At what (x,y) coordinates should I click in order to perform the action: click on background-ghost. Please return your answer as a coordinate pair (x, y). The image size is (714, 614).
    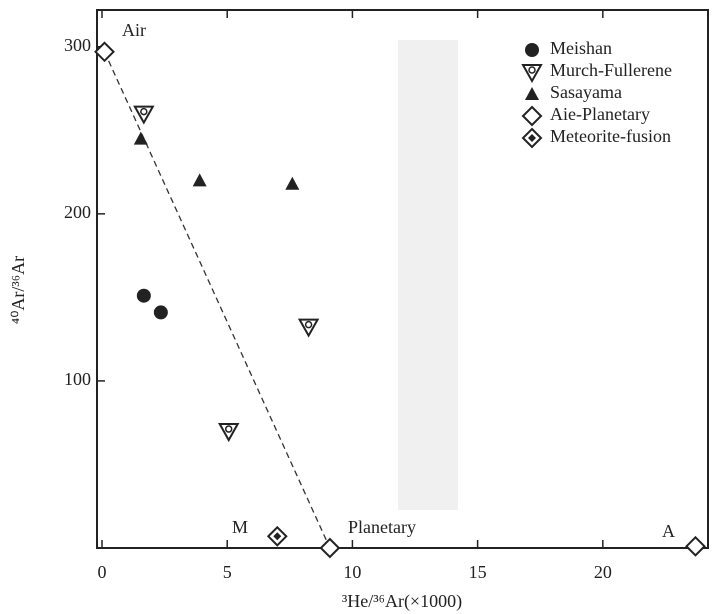
    Looking at the image, I should click on (428, 275).